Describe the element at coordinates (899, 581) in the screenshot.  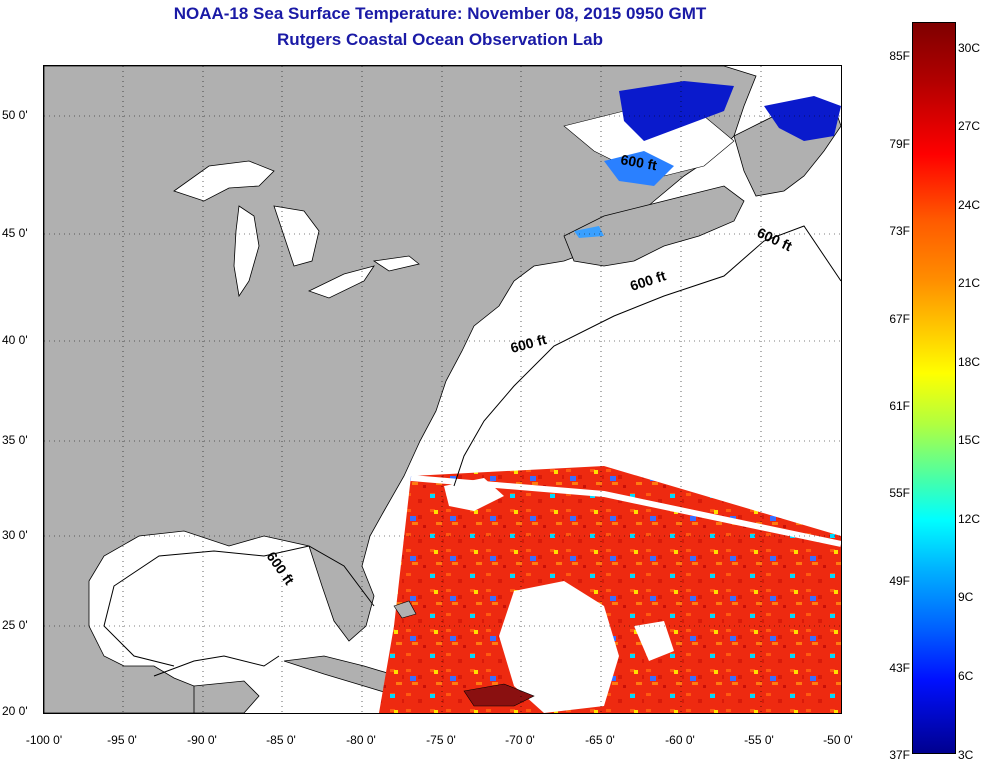
I see `colorbar-f-49: 49F` at that location.